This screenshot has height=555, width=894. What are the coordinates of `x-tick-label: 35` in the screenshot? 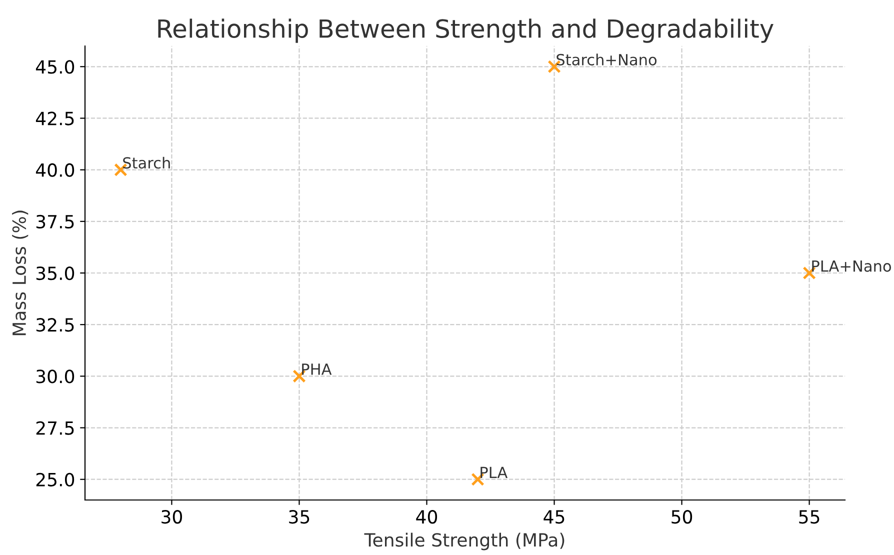 It's located at (299, 517).